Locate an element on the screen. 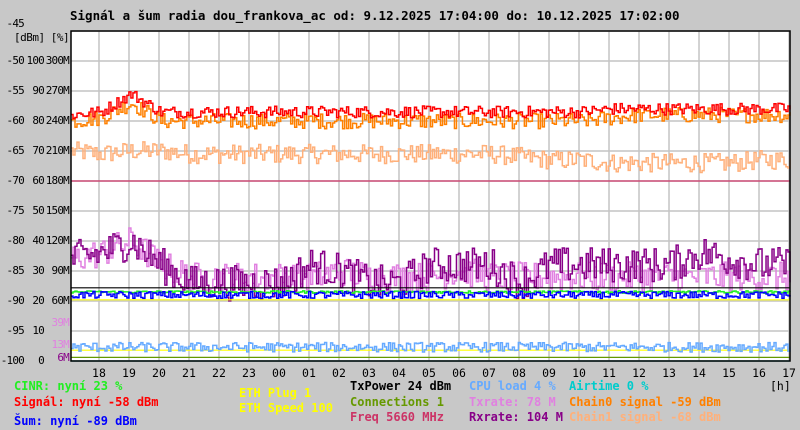  y-tick-label-percent: 70 is located at coordinates (38, 150).